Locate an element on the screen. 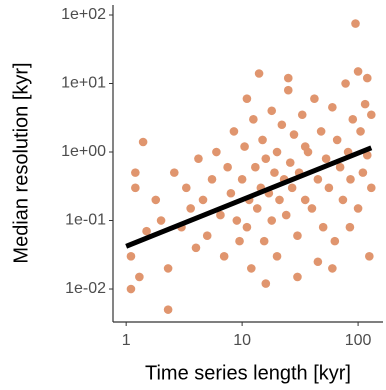 The width and height of the screenshot is (386, 390). x-axis-title: Time series length [kyr] is located at coordinates (248, 373).